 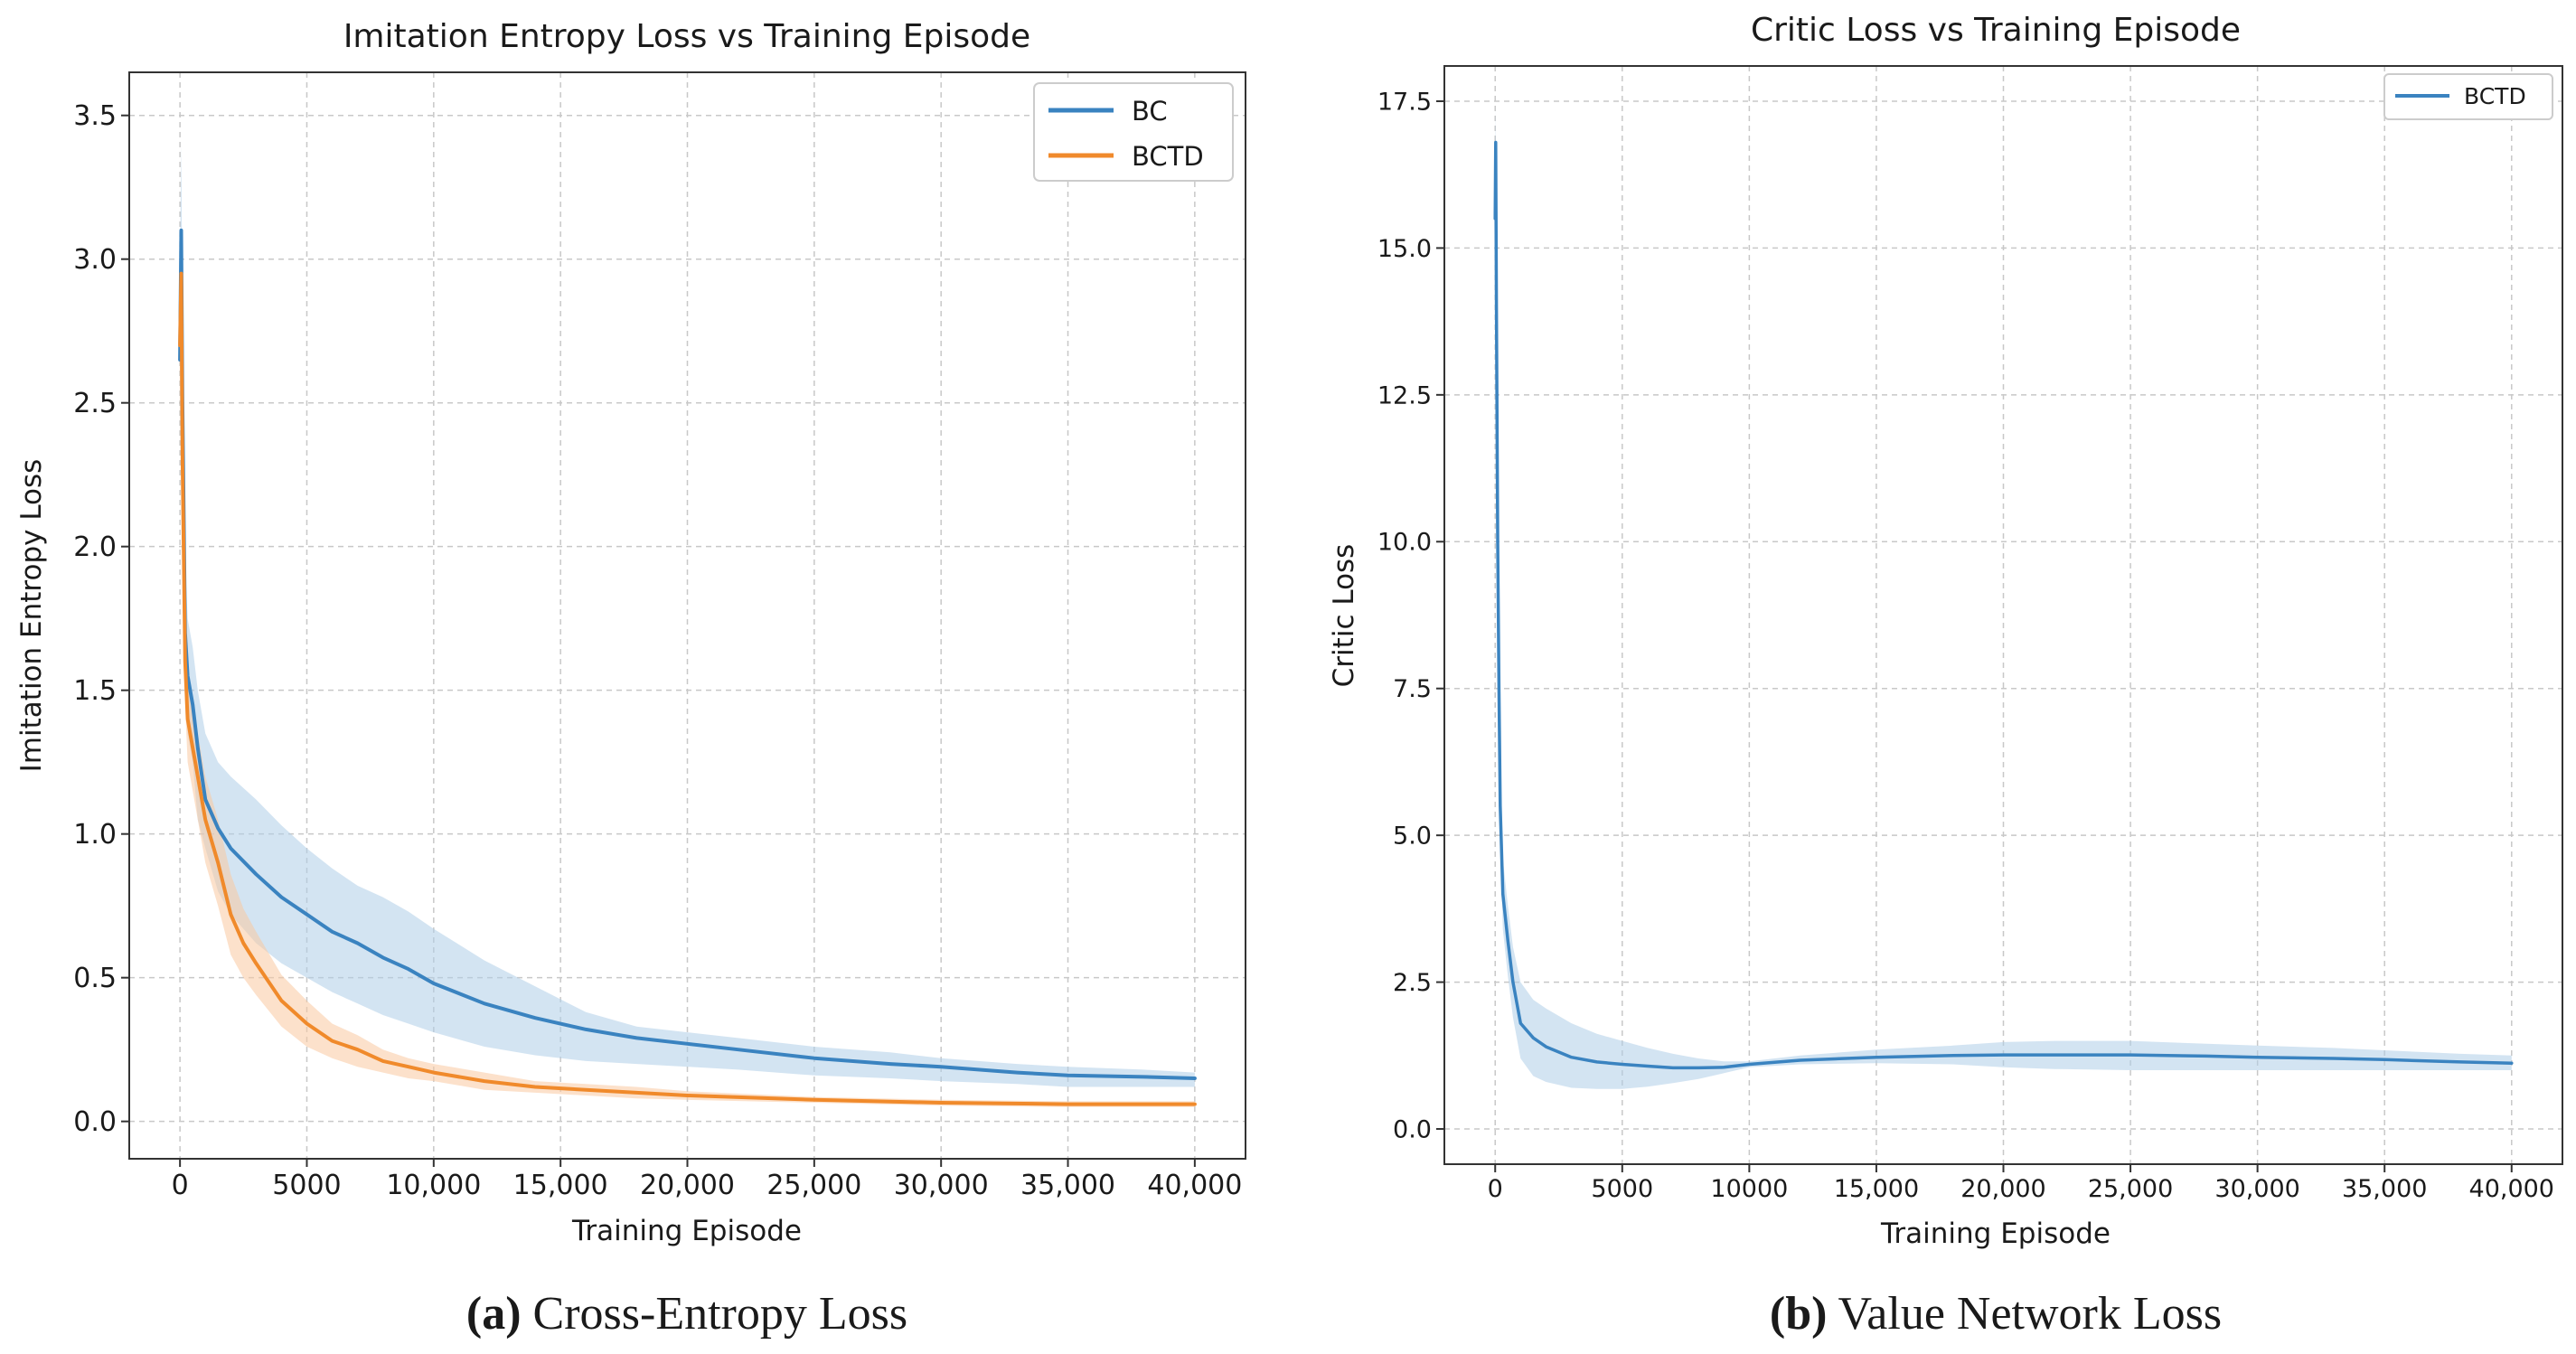 I want to click on y-tick-label: 0.5, so click(x=95, y=978).